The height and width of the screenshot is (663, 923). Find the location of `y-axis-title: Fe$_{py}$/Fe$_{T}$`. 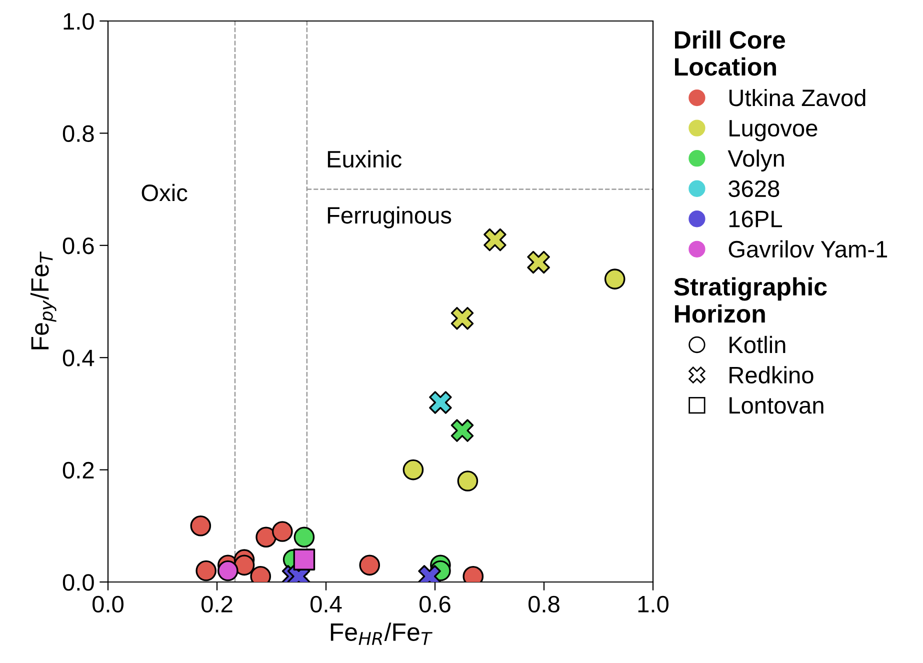

y-axis-title: Fe$_{py}$/Fe$_{T}$ is located at coordinates (43, 301).